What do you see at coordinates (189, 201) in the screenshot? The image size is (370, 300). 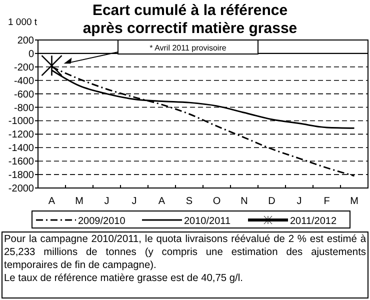 I see `x-tick-label: S` at bounding box center [189, 201].